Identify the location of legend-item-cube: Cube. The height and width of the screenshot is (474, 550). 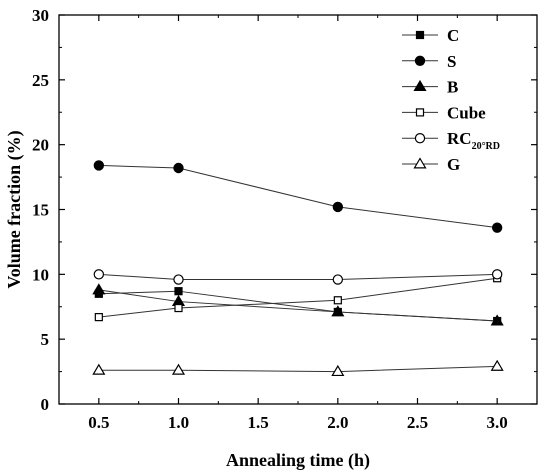
(444, 112).